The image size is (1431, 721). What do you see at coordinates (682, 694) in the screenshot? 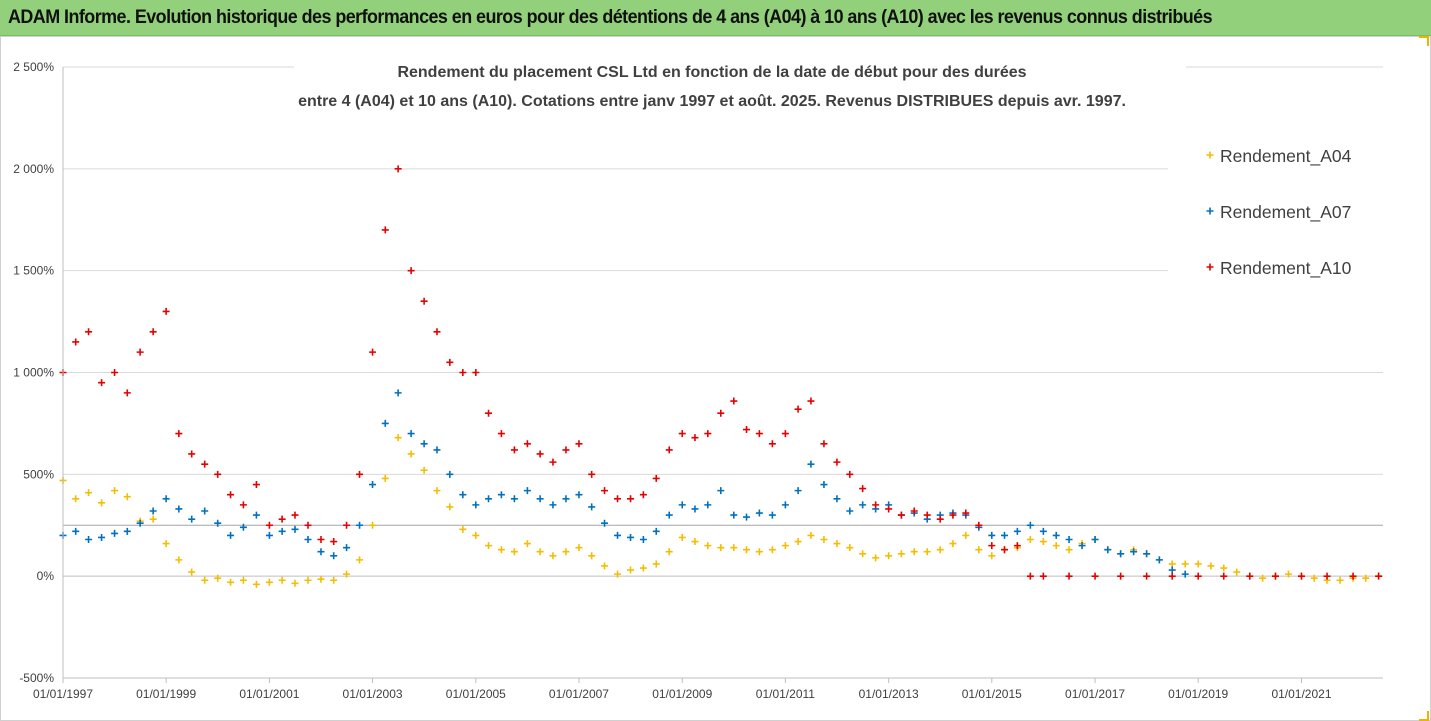
I see `x-tick-label: 01/01/2009` at bounding box center [682, 694].